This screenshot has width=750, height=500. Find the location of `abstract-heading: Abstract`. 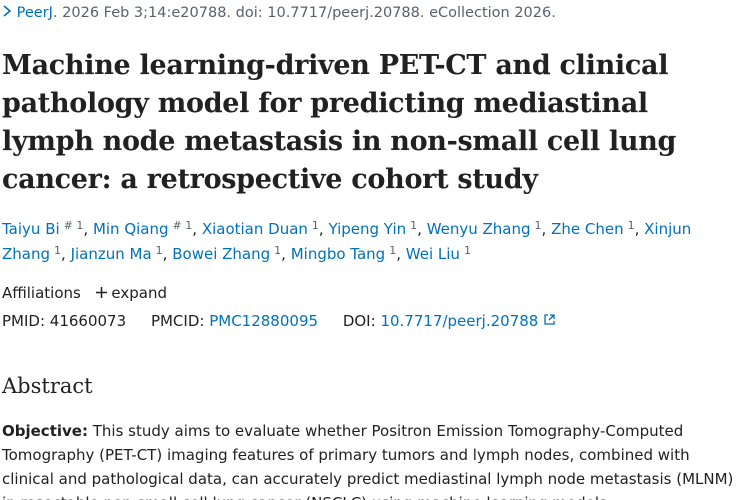

abstract-heading: Abstract is located at coordinates (47, 386).